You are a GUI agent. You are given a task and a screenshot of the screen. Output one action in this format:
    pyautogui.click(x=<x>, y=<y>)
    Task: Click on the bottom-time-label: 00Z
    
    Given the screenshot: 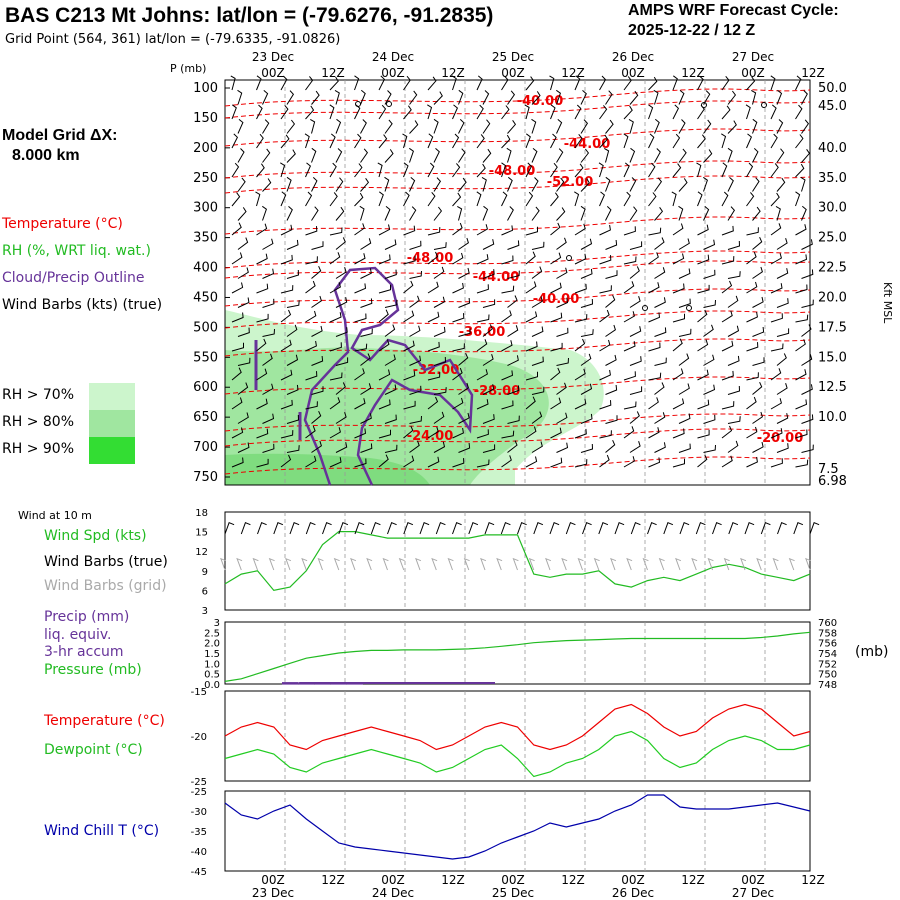 What is the action you would take?
    pyautogui.click(x=513, y=880)
    